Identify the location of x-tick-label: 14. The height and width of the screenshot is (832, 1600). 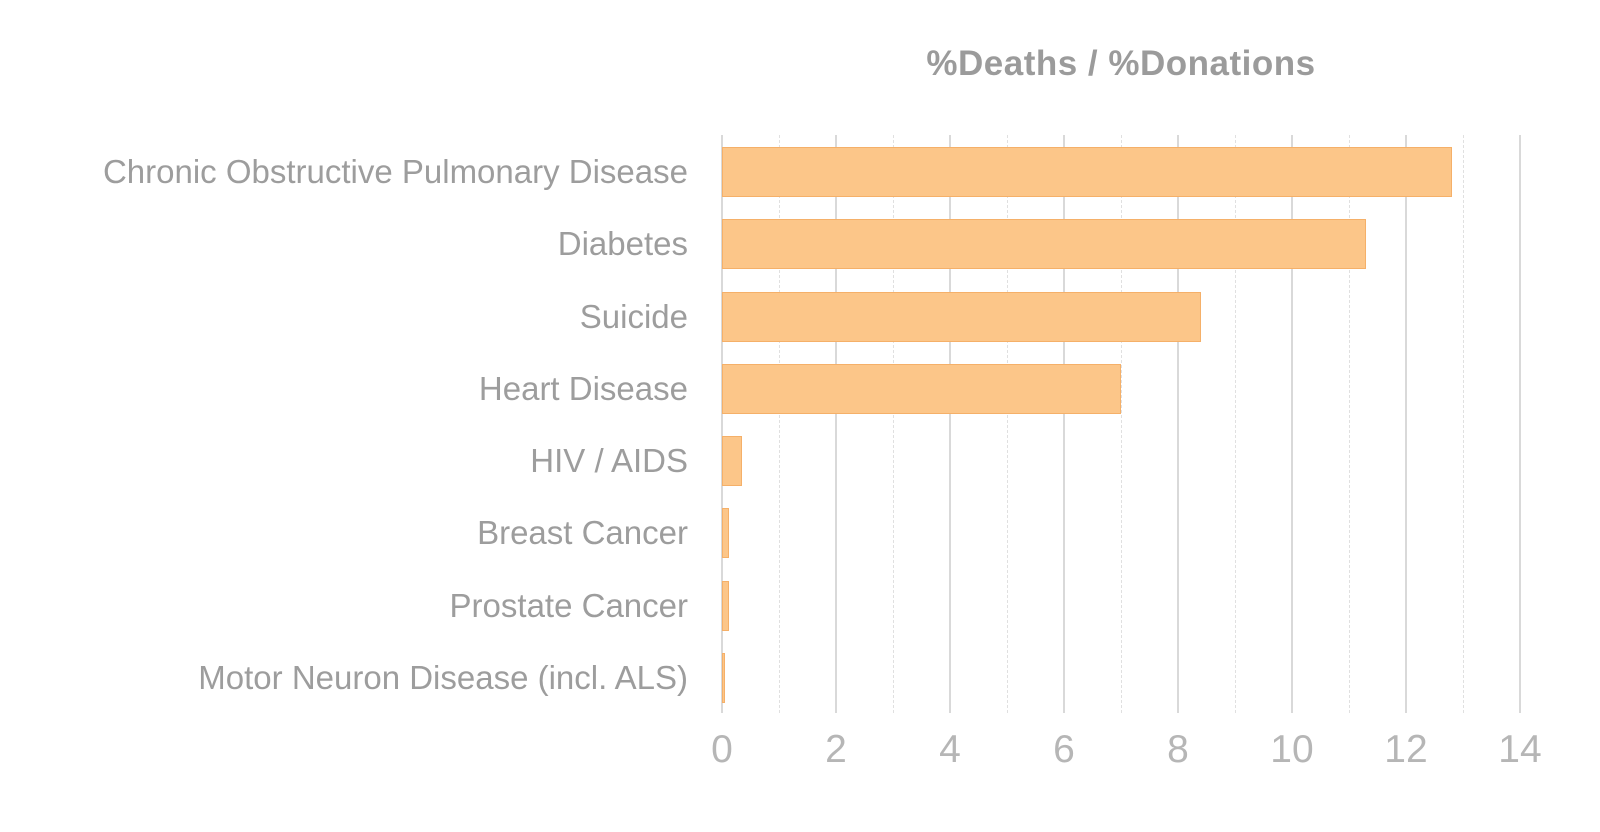
(1520, 749).